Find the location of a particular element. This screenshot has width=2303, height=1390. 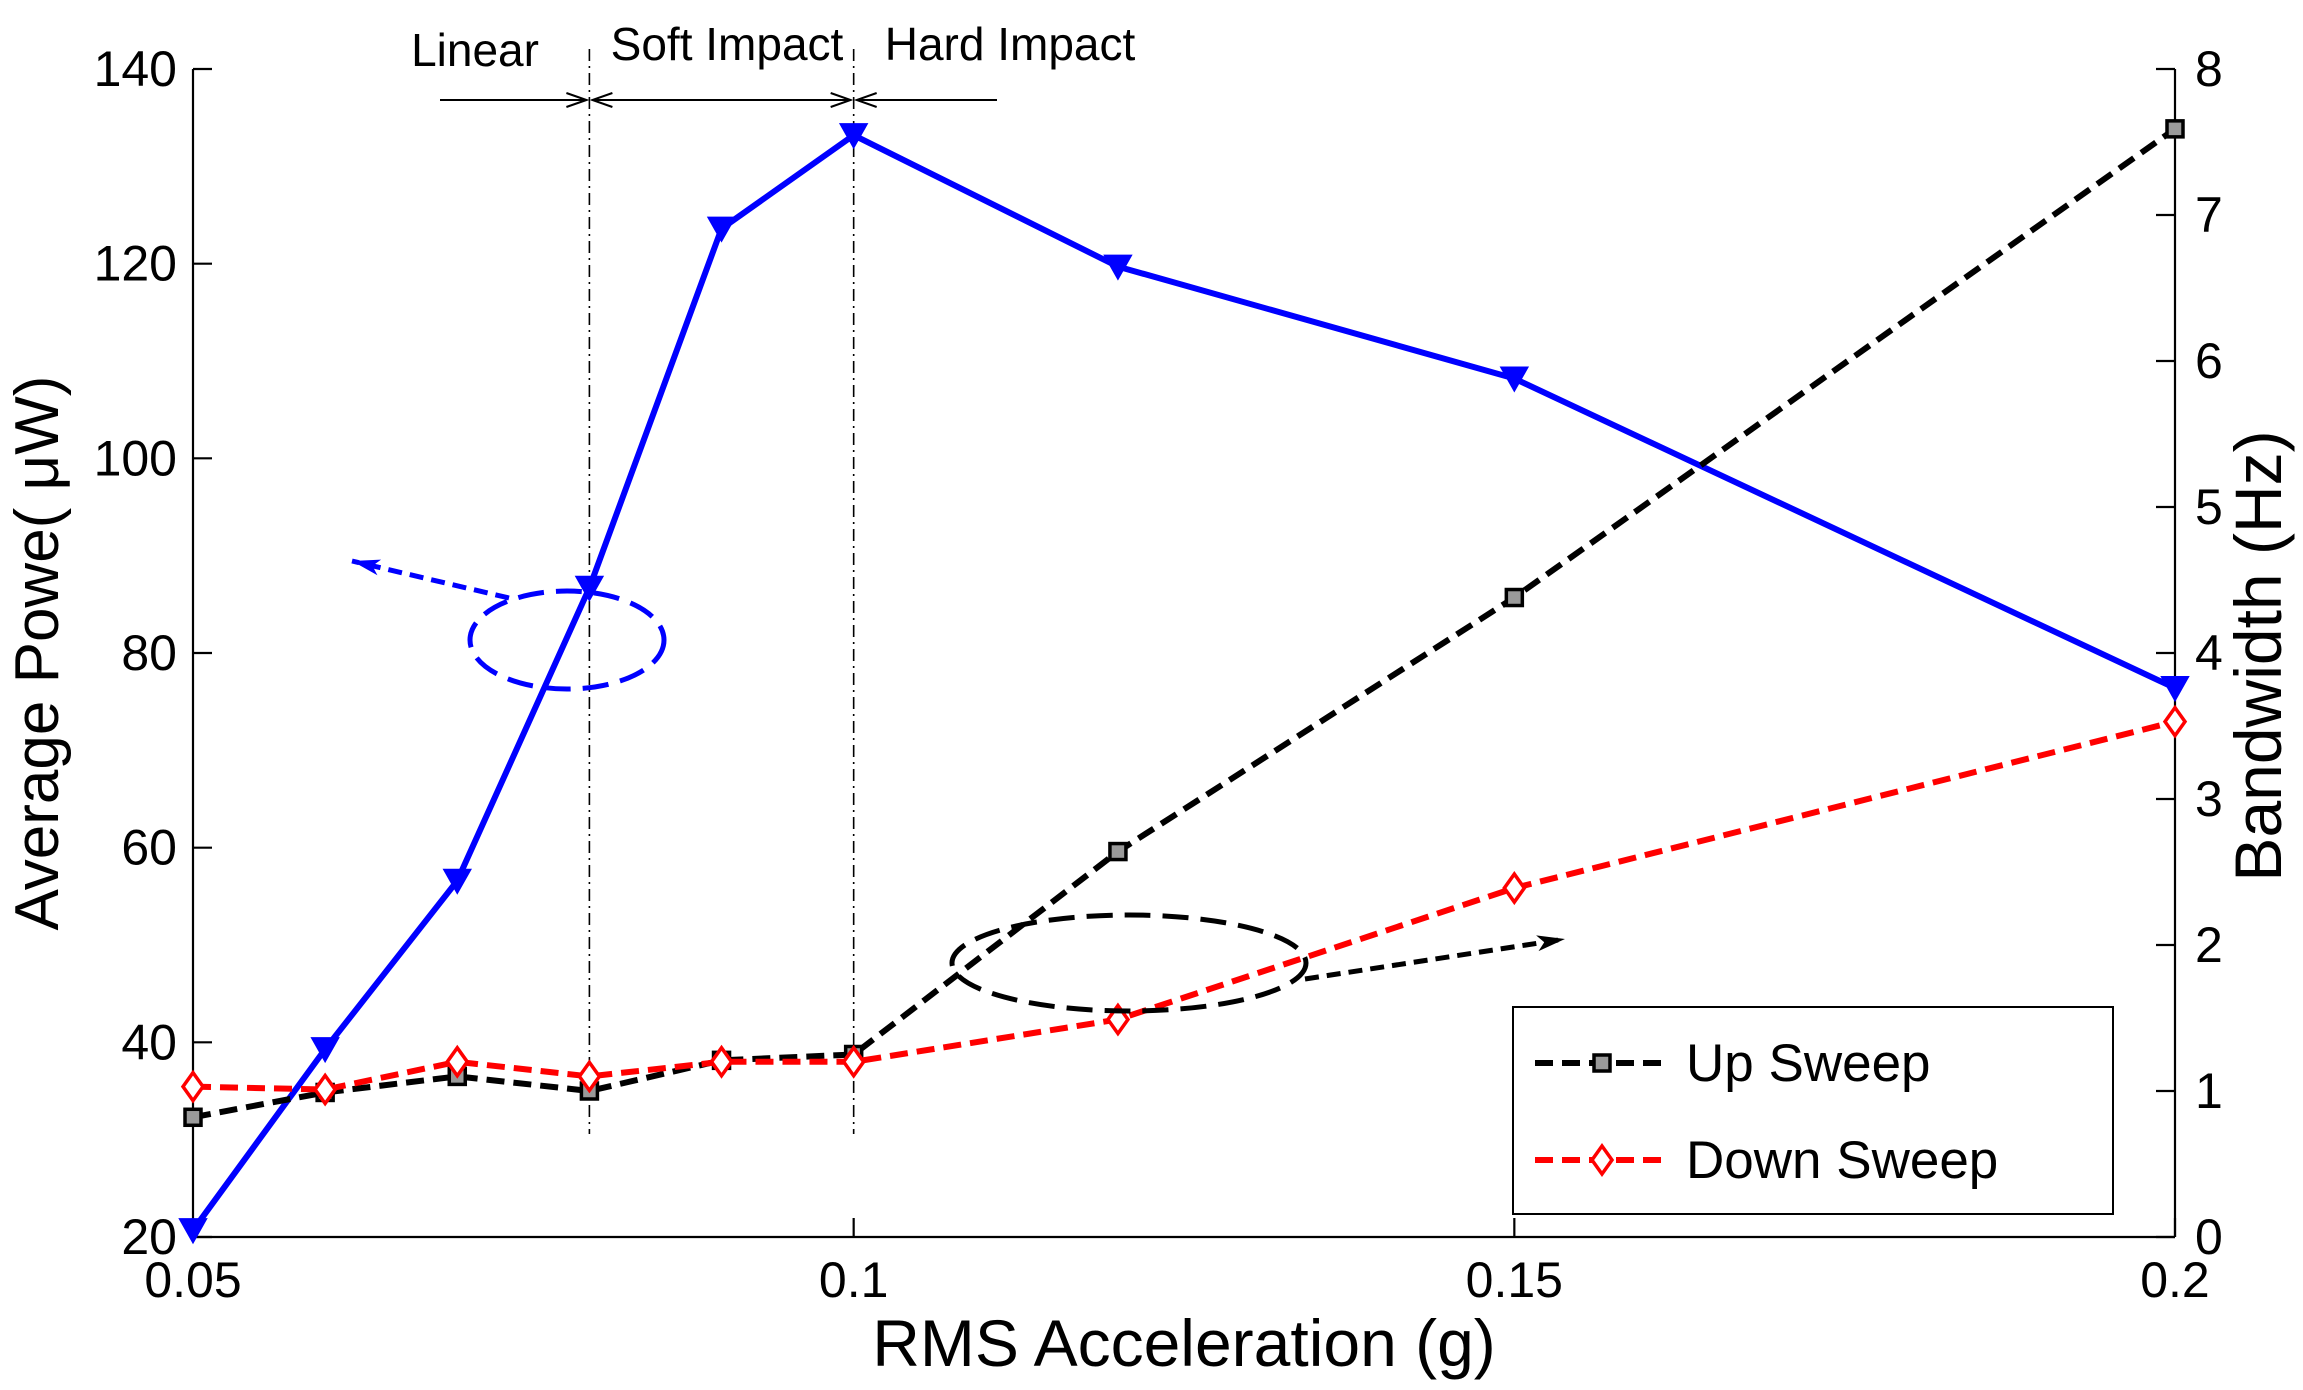

right-y-tick-label: 6 is located at coordinates (2209, 361).